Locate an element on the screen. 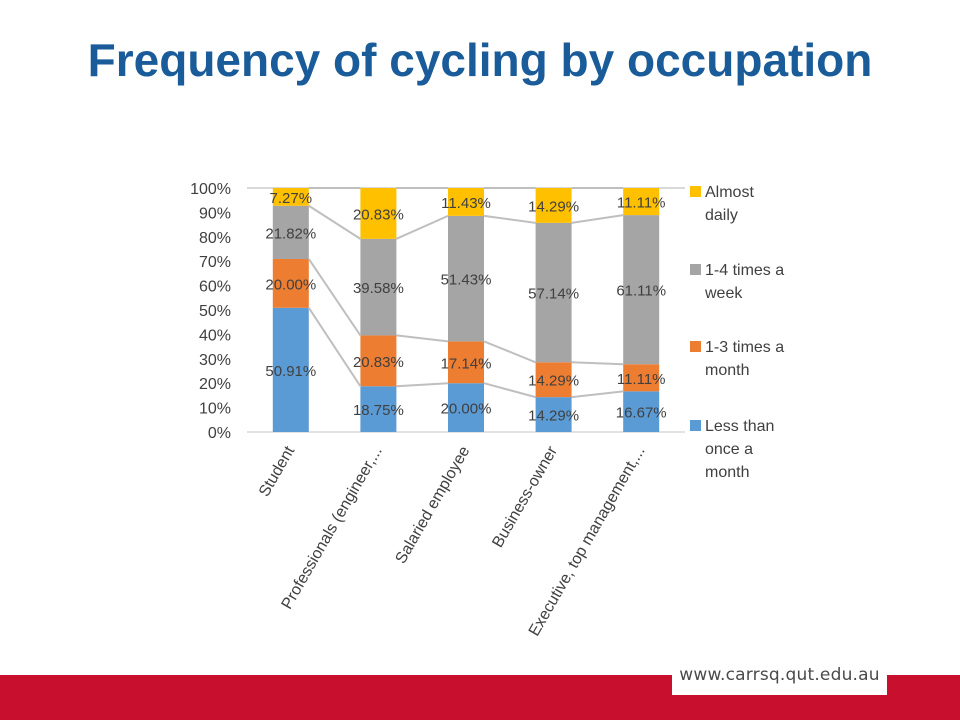 The height and width of the screenshot is (720, 960). data-label: 18.75% is located at coordinates (378, 410).